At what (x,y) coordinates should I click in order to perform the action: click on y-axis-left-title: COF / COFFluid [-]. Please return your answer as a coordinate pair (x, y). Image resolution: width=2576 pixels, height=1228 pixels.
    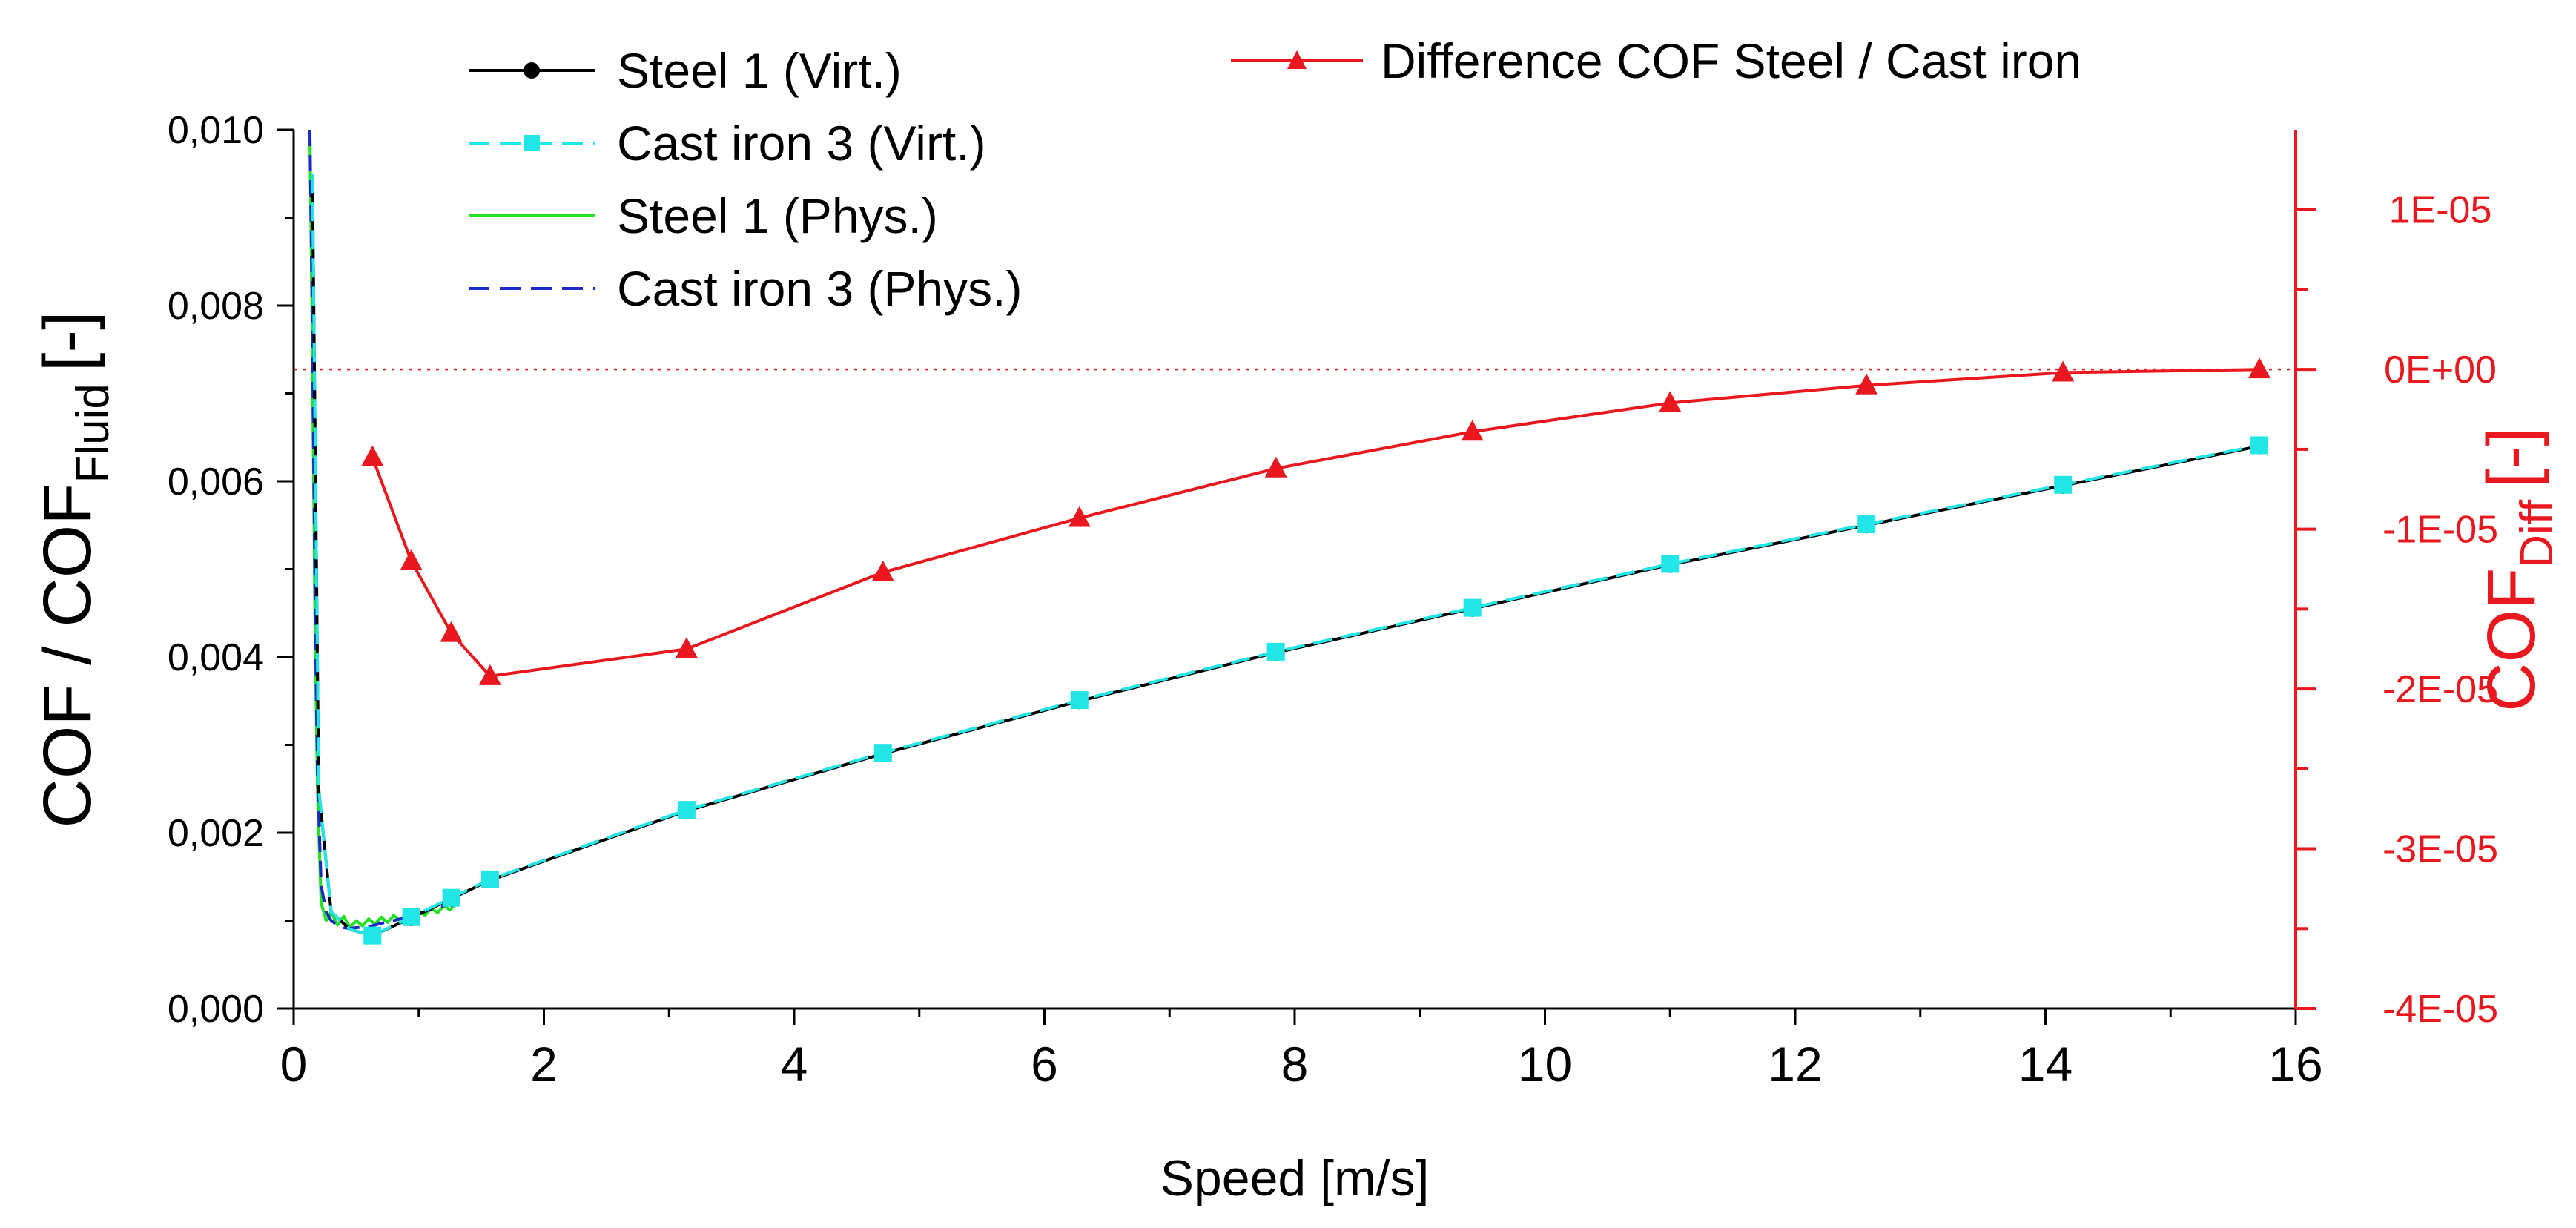
    Looking at the image, I should click on (74, 569).